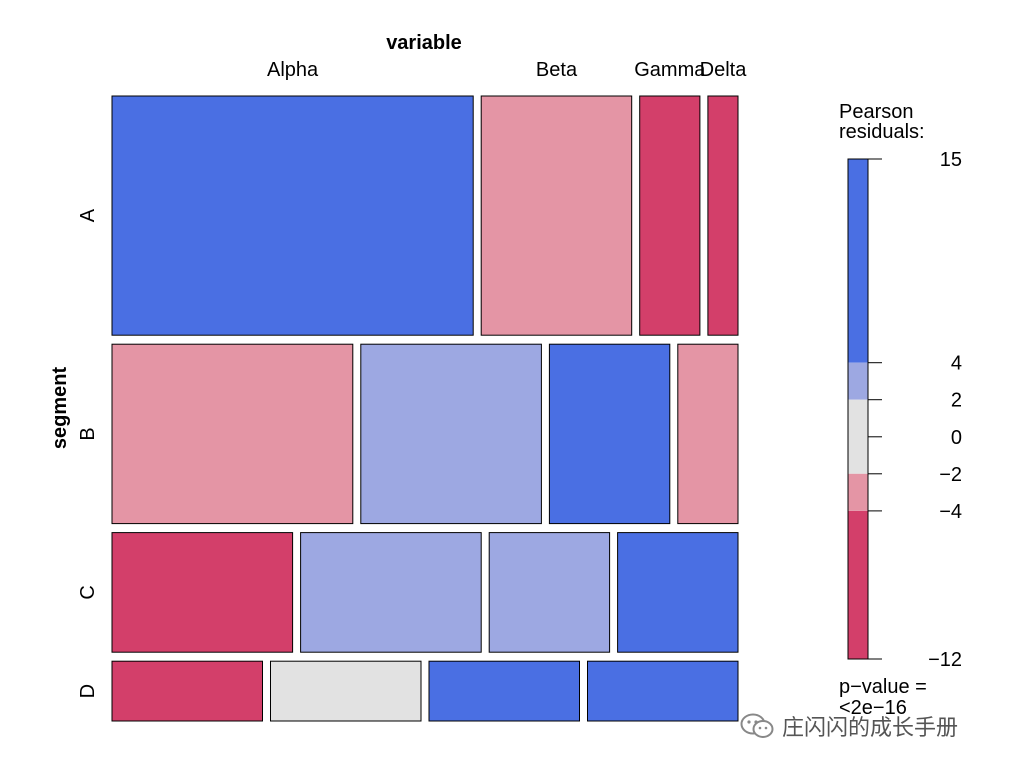 Image resolution: width=1024 pixels, height=770 pixels. Describe the element at coordinates (88, 592) in the screenshot. I see `row-label-c: C` at that location.